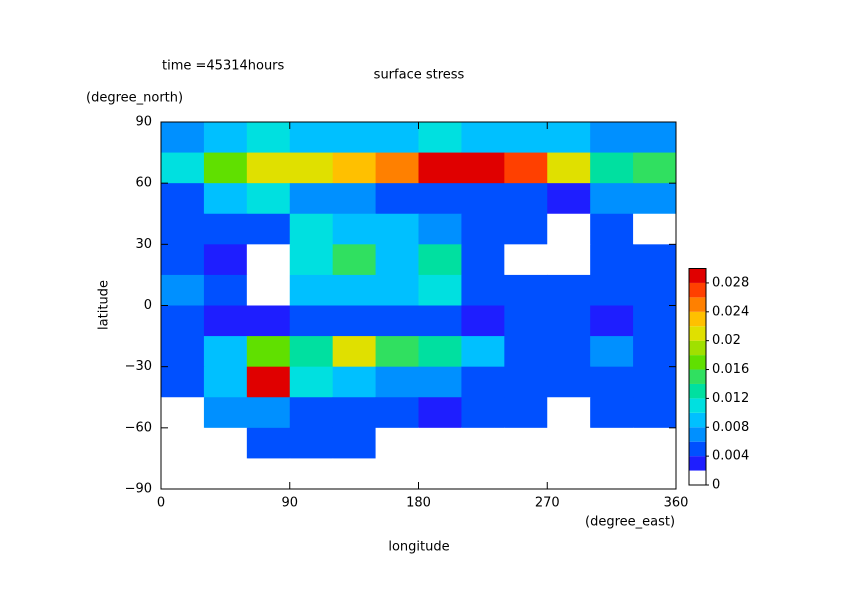 The width and height of the screenshot is (842, 595). What do you see at coordinates (104, 305) in the screenshot?
I see `y-axis-label: latitude` at bounding box center [104, 305].